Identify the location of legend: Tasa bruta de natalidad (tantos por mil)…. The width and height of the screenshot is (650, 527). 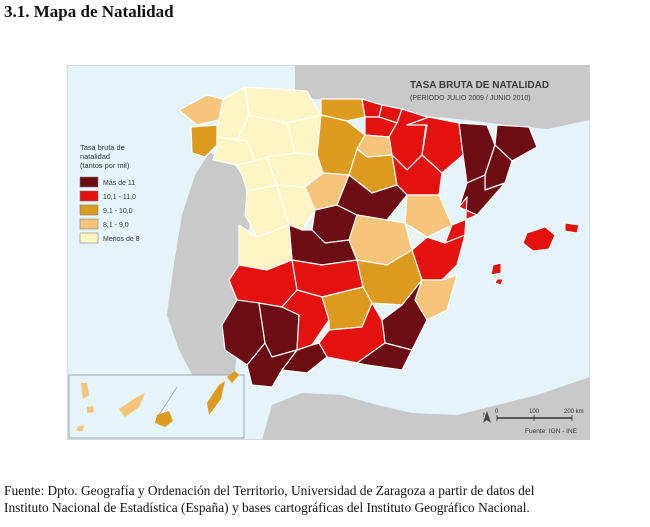
(109, 193).